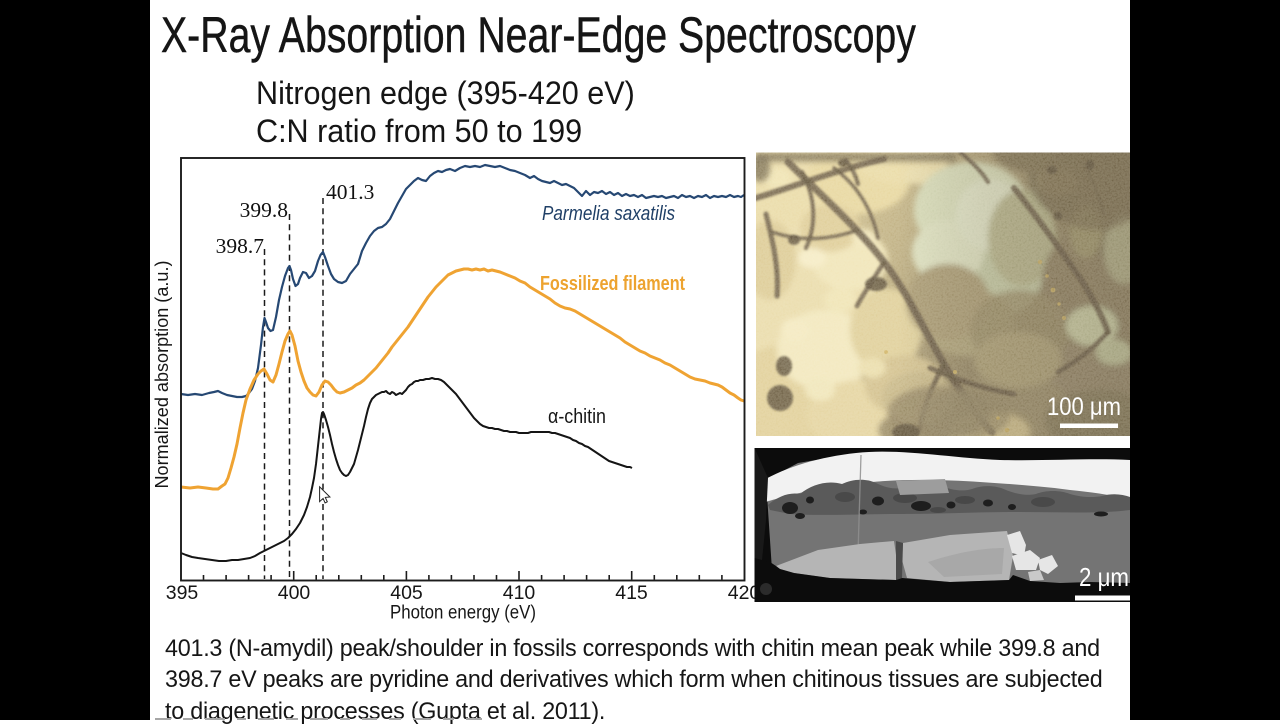 The width and height of the screenshot is (1280, 727). I want to click on svg-text: Fossilized filament, so click(612, 284).